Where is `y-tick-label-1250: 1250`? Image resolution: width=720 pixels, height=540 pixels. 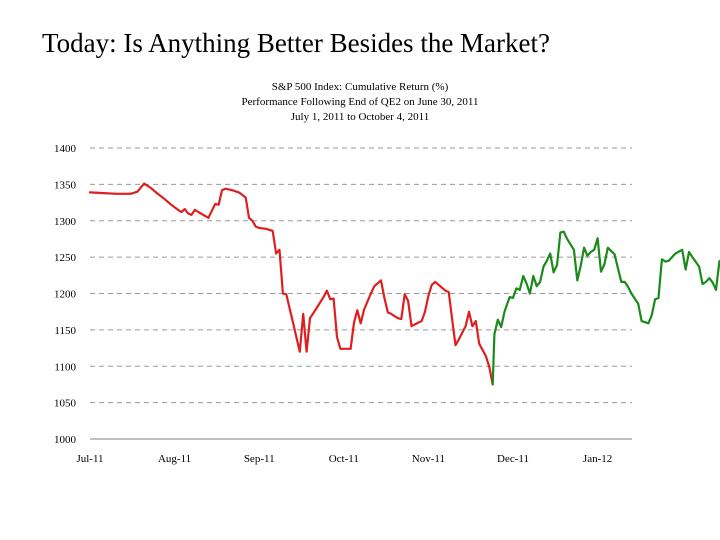
y-tick-label-1250: 1250 is located at coordinates (65, 258).